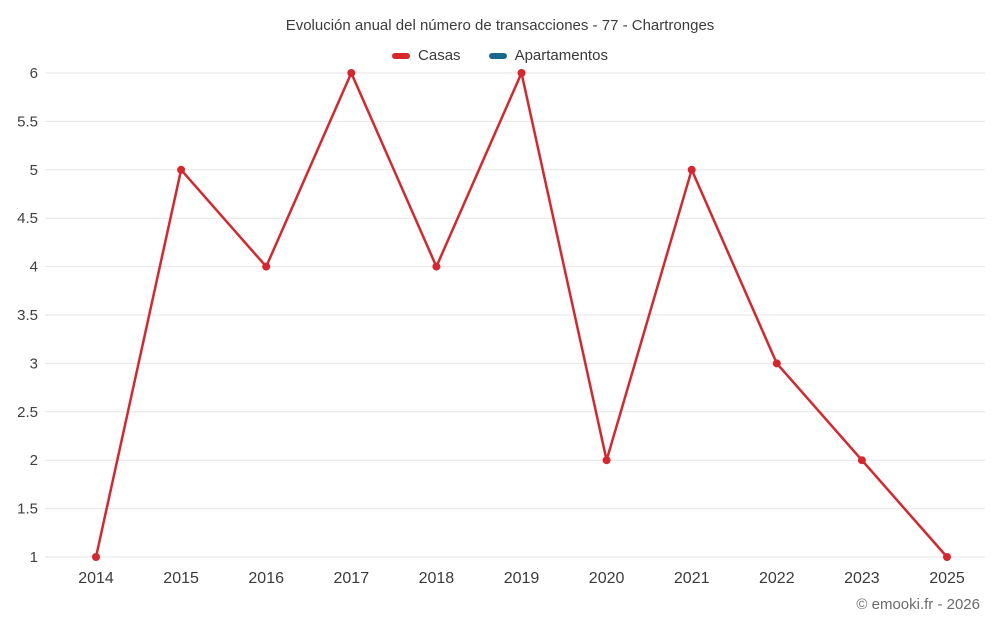 The height and width of the screenshot is (625, 1000). I want to click on y-tick-label: 3.5, so click(27, 315).